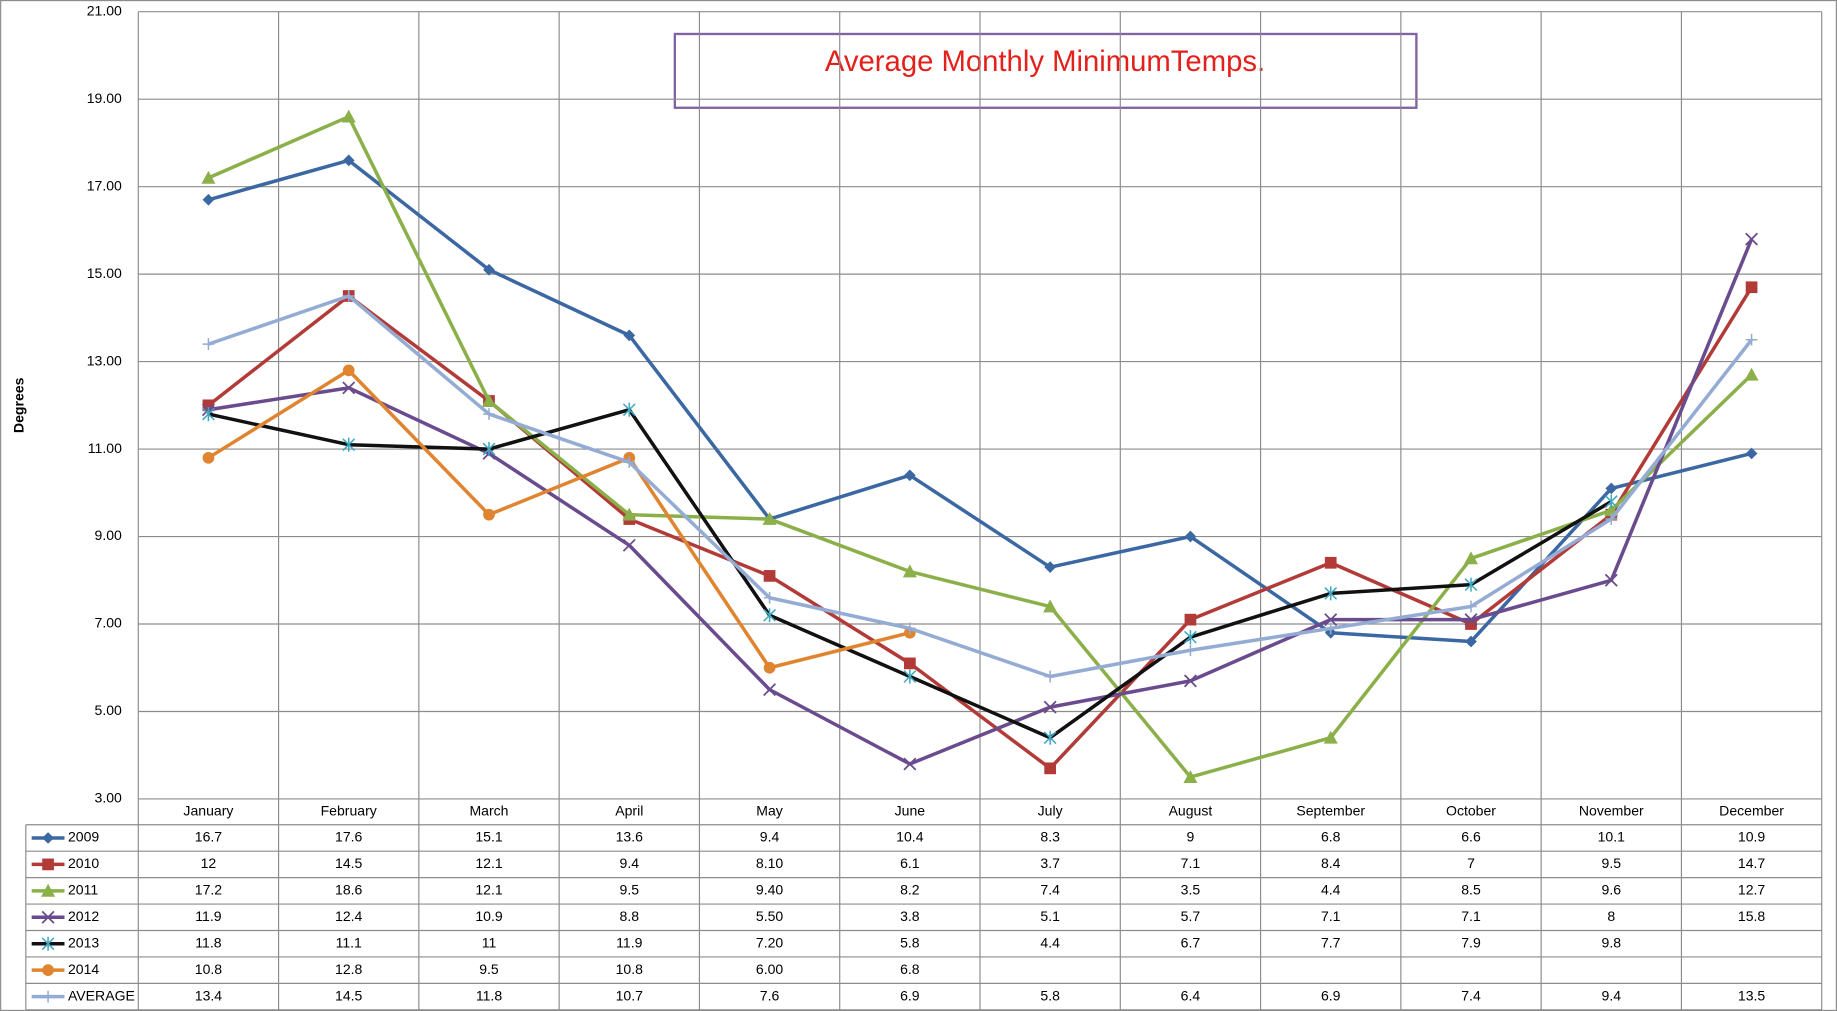  I want to click on table-value: 13.4, so click(209, 995).